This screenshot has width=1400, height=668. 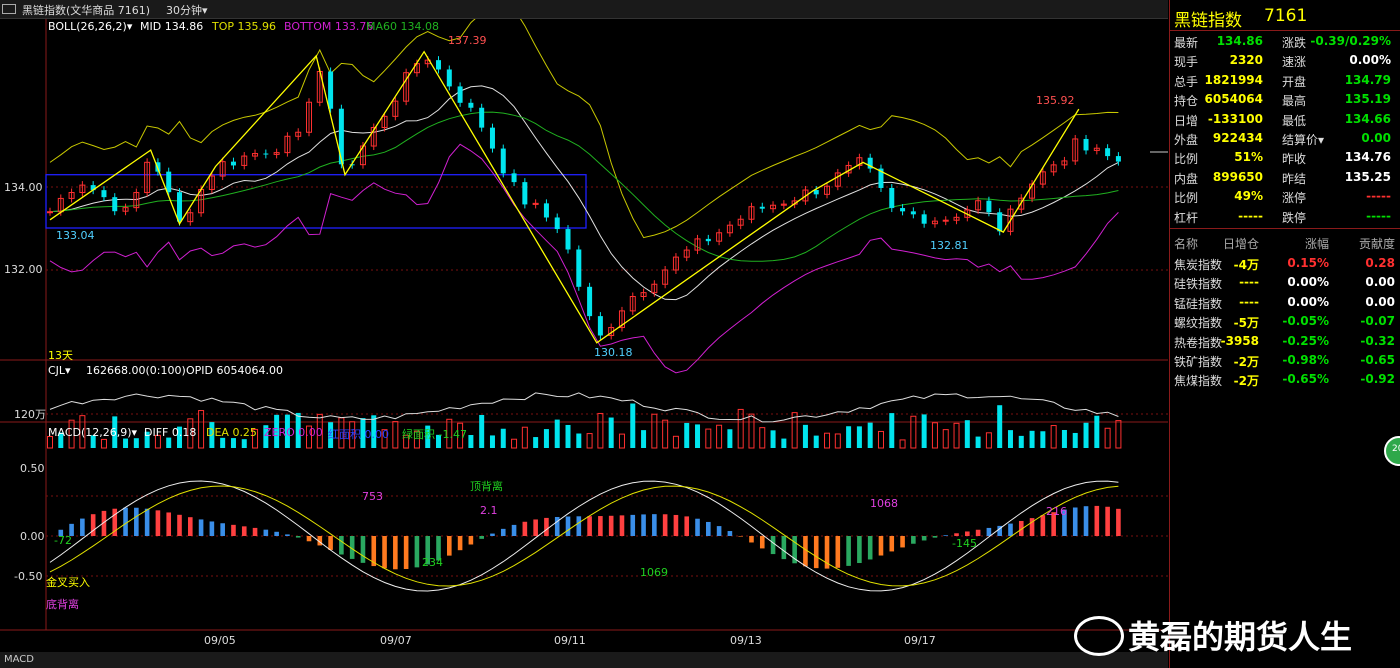 What do you see at coordinates (90, 26) in the screenshot?
I see `boll-indicator-select: BOLL(26,26,2)▾` at bounding box center [90, 26].